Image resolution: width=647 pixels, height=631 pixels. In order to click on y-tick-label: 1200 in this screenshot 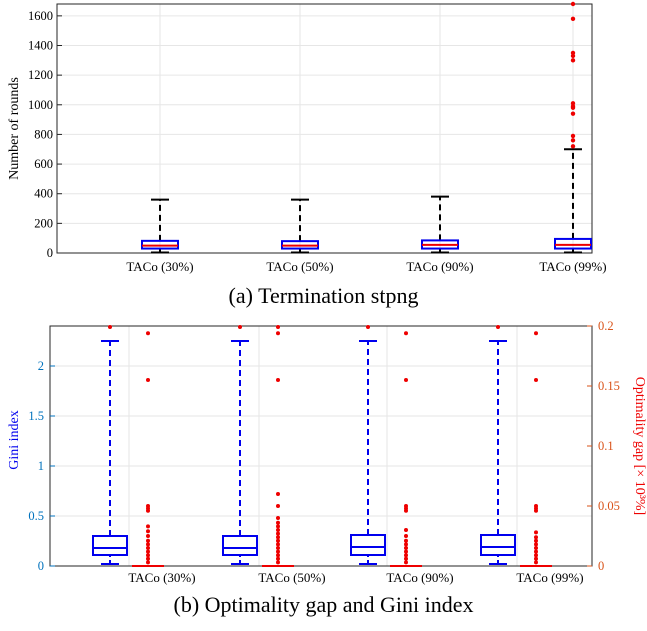, I will do `click(40, 75)`.